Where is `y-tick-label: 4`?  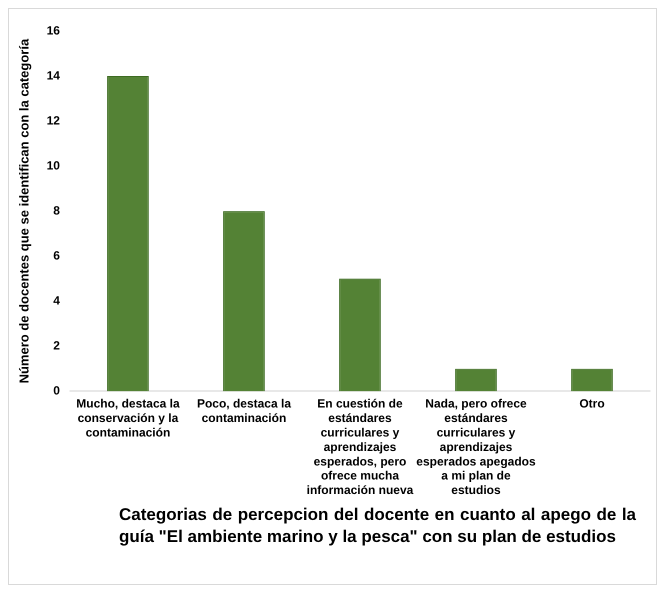 y-tick-label: 4 is located at coordinates (56, 300).